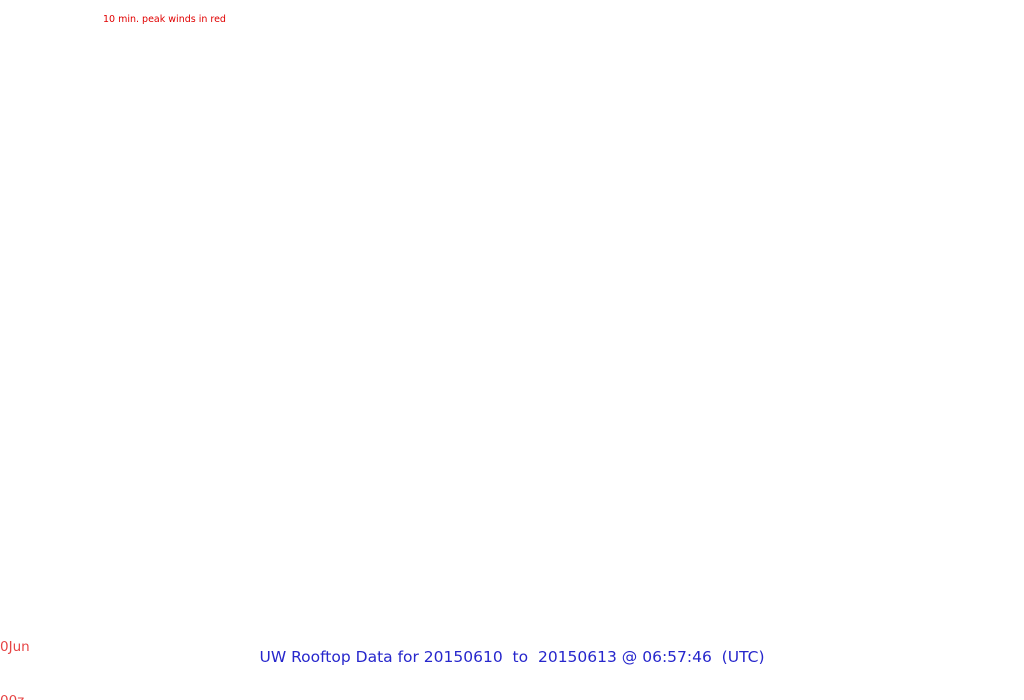 The width and height of the screenshot is (1024, 700). What do you see at coordinates (15, 696) in the screenshot?
I see `start-day-hour: 00z` at bounding box center [15, 696].